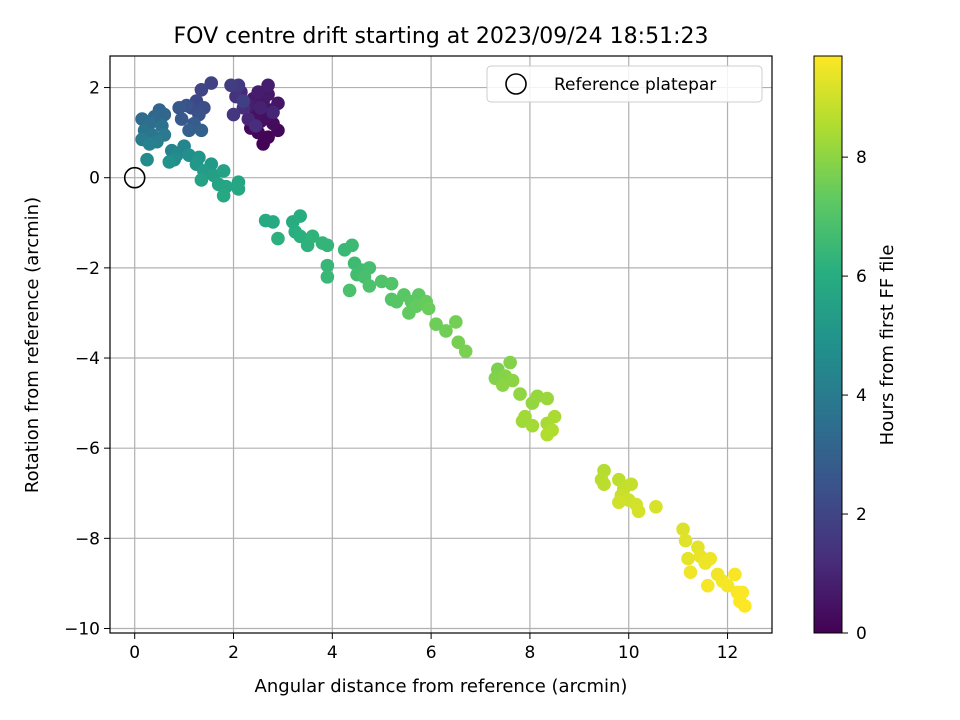  I want to click on y-tick-label: −4, so click(87, 359).